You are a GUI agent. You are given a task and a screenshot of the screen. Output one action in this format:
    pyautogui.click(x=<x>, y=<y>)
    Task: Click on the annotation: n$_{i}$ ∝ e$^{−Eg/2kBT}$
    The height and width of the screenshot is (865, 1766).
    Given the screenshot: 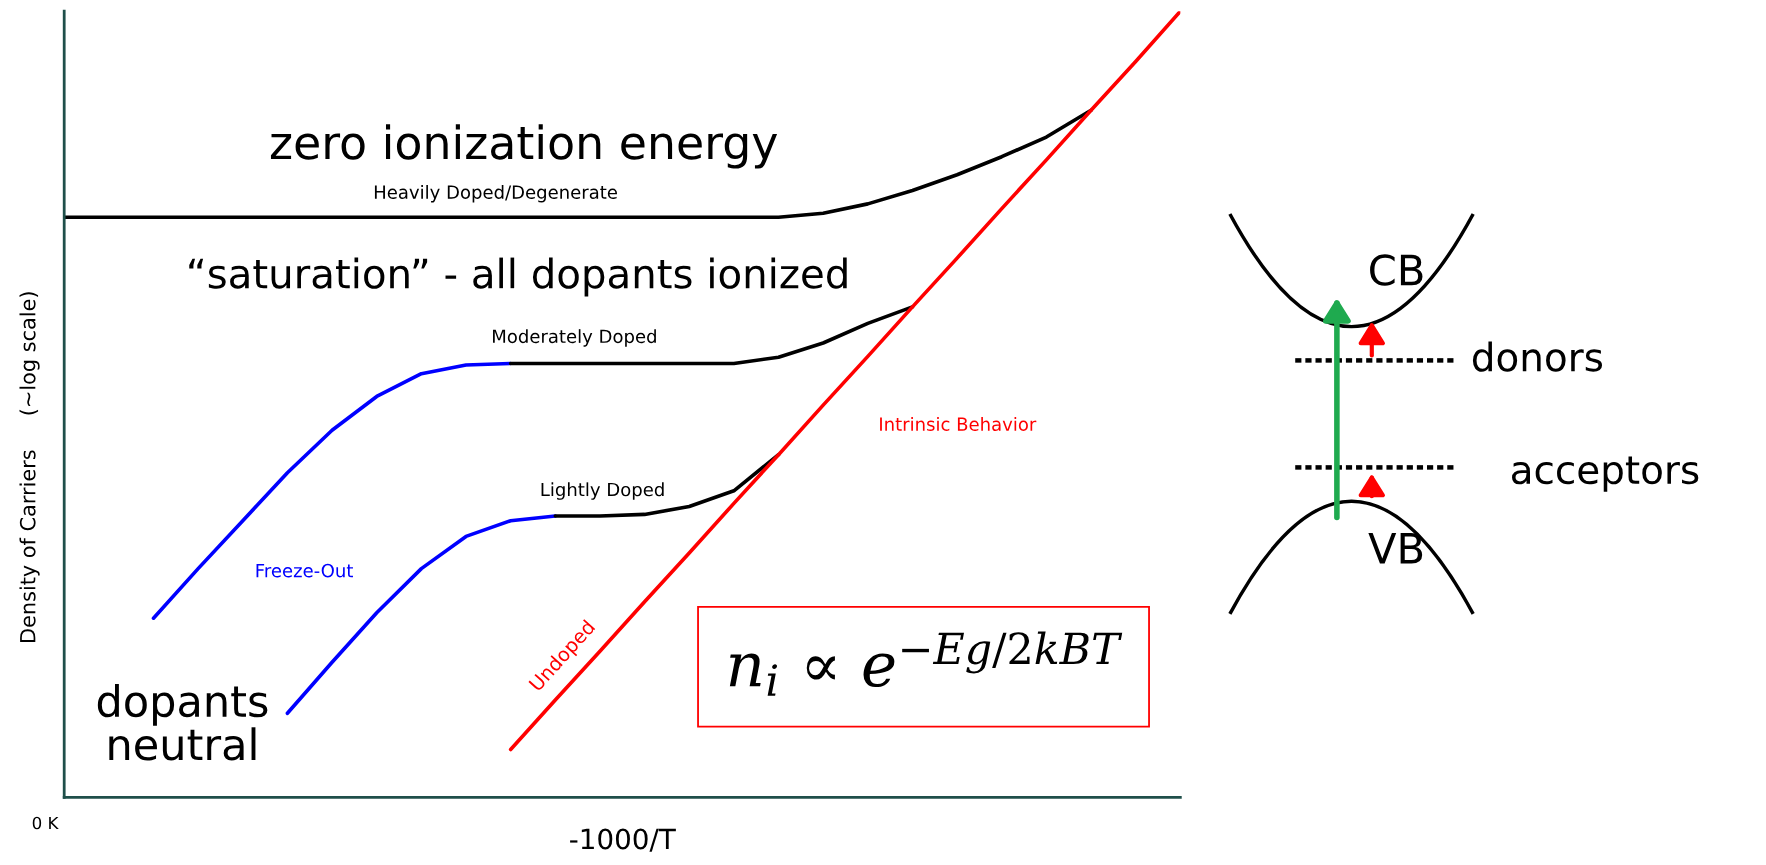 What is the action you would take?
    pyautogui.click(x=926, y=663)
    